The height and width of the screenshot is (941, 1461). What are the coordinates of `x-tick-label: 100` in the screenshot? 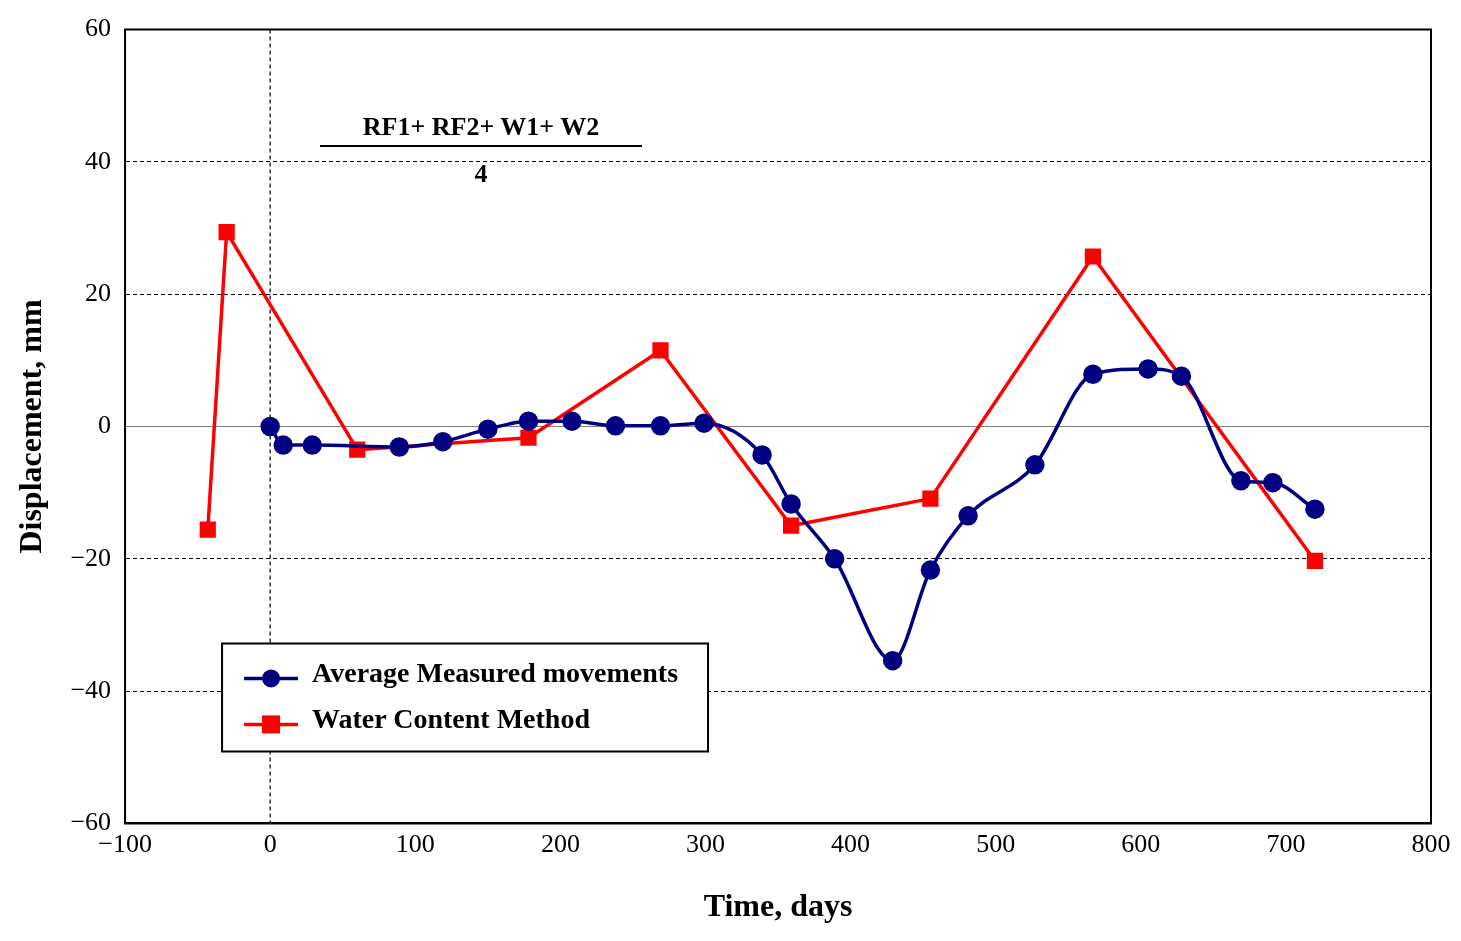 It's located at (415, 843).